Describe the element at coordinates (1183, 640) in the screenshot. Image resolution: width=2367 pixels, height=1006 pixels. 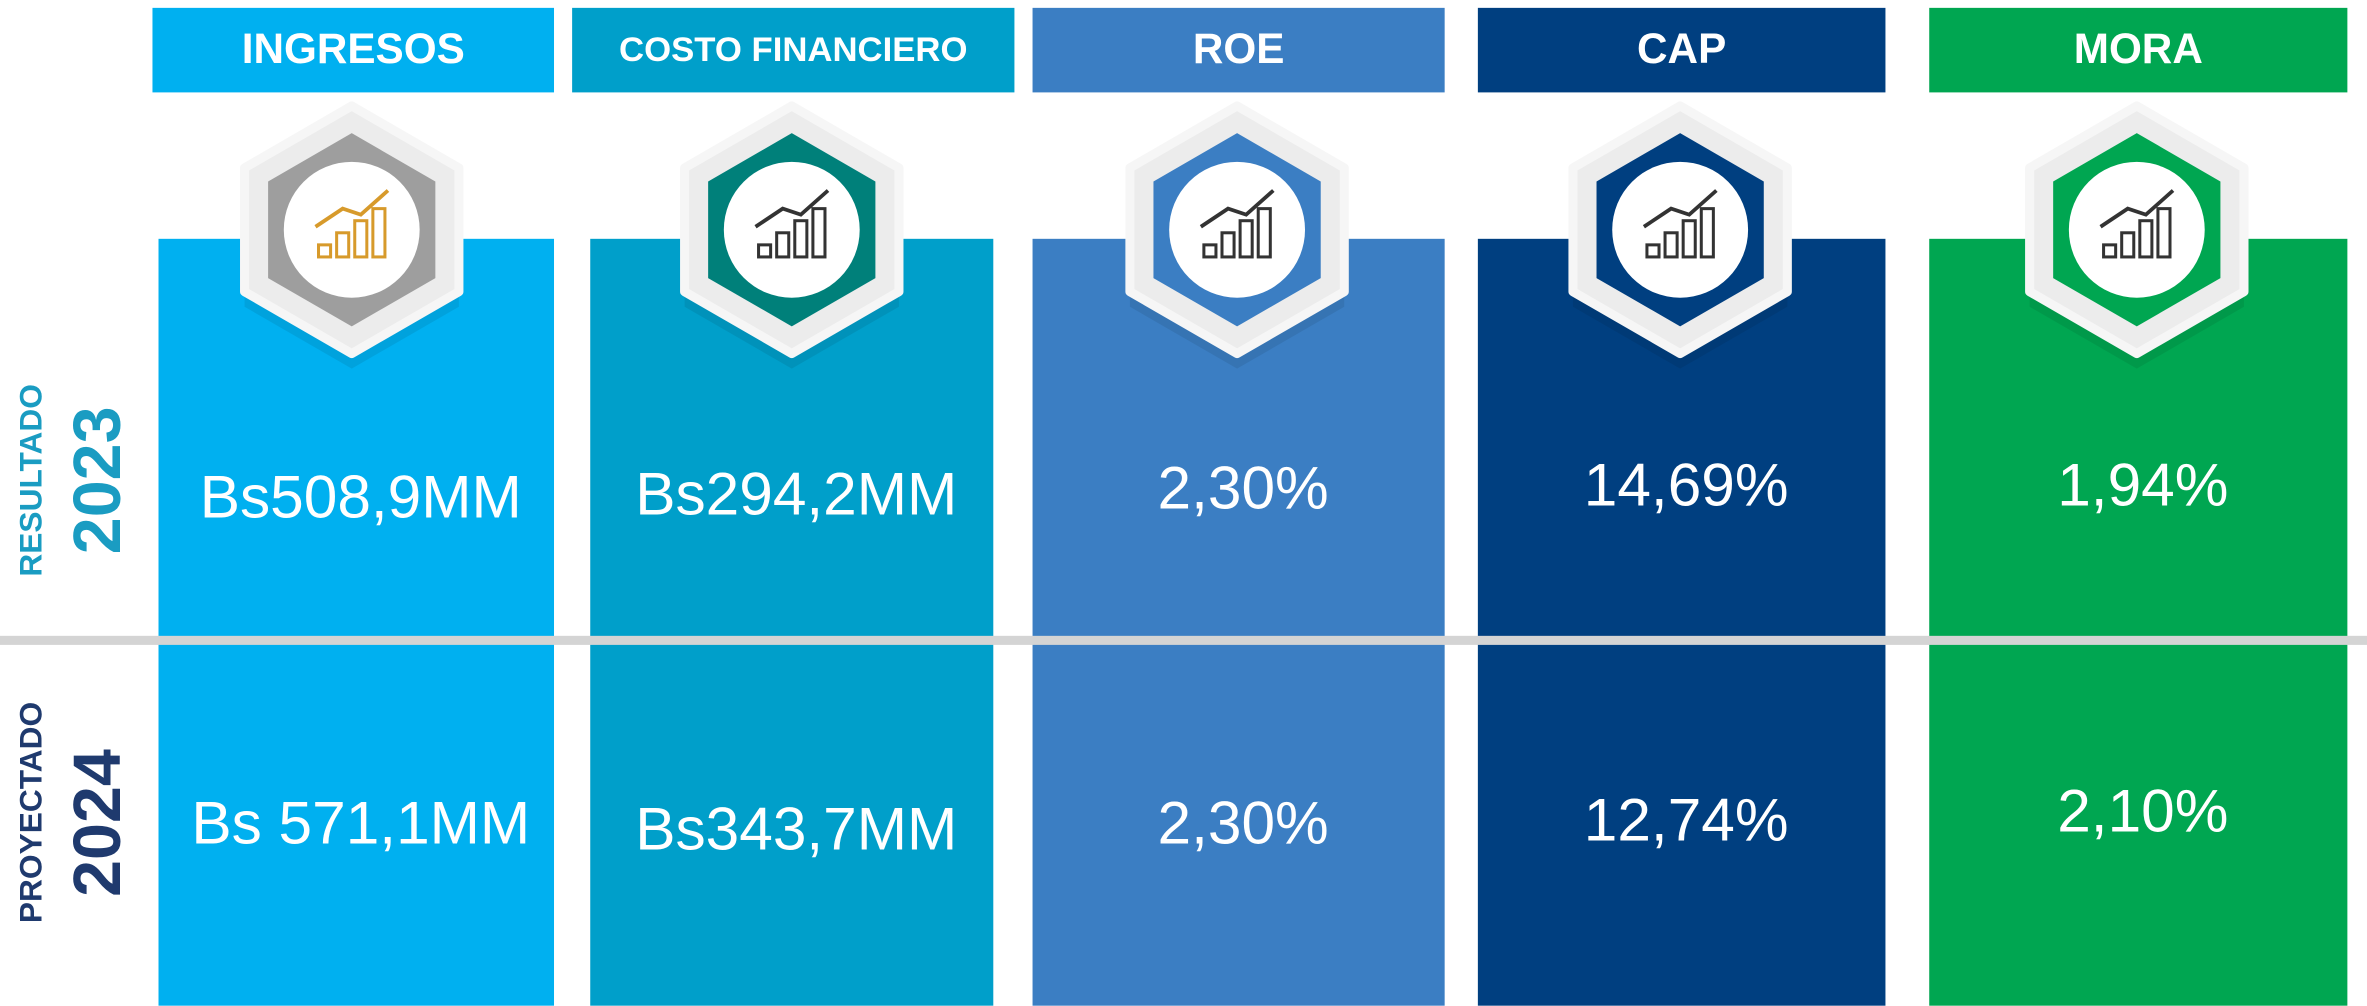
I see `separator` at that location.